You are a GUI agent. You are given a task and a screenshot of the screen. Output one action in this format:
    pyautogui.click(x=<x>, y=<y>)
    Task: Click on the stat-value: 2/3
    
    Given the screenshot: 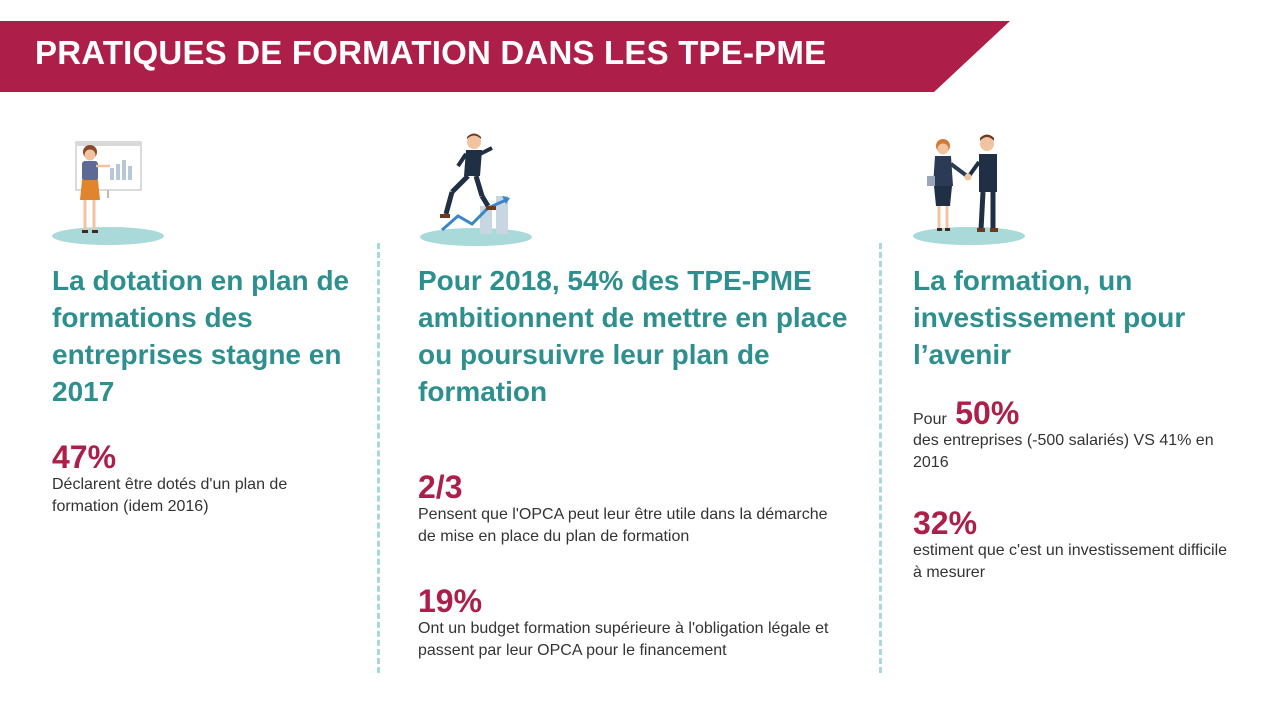 What is the action you would take?
    pyautogui.click(x=440, y=487)
    